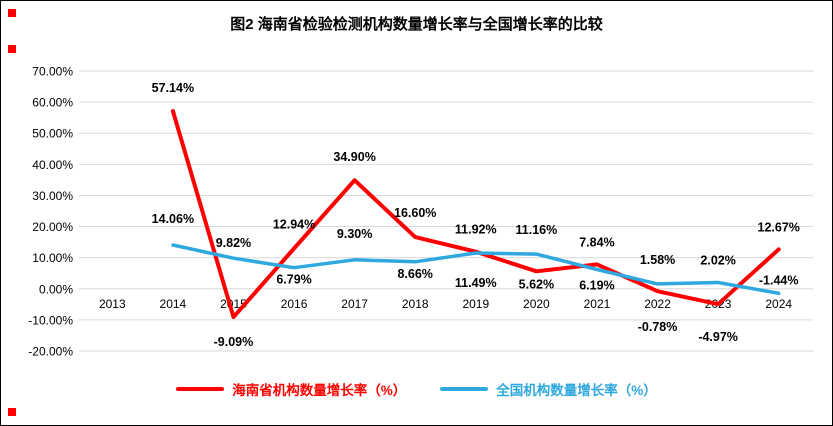 This screenshot has height=426, width=833. Describe the element at coordinates (319, 390) in the screenshot. I see `legend-label-hainan: 海南省机构数量增长率（%）` at that location.